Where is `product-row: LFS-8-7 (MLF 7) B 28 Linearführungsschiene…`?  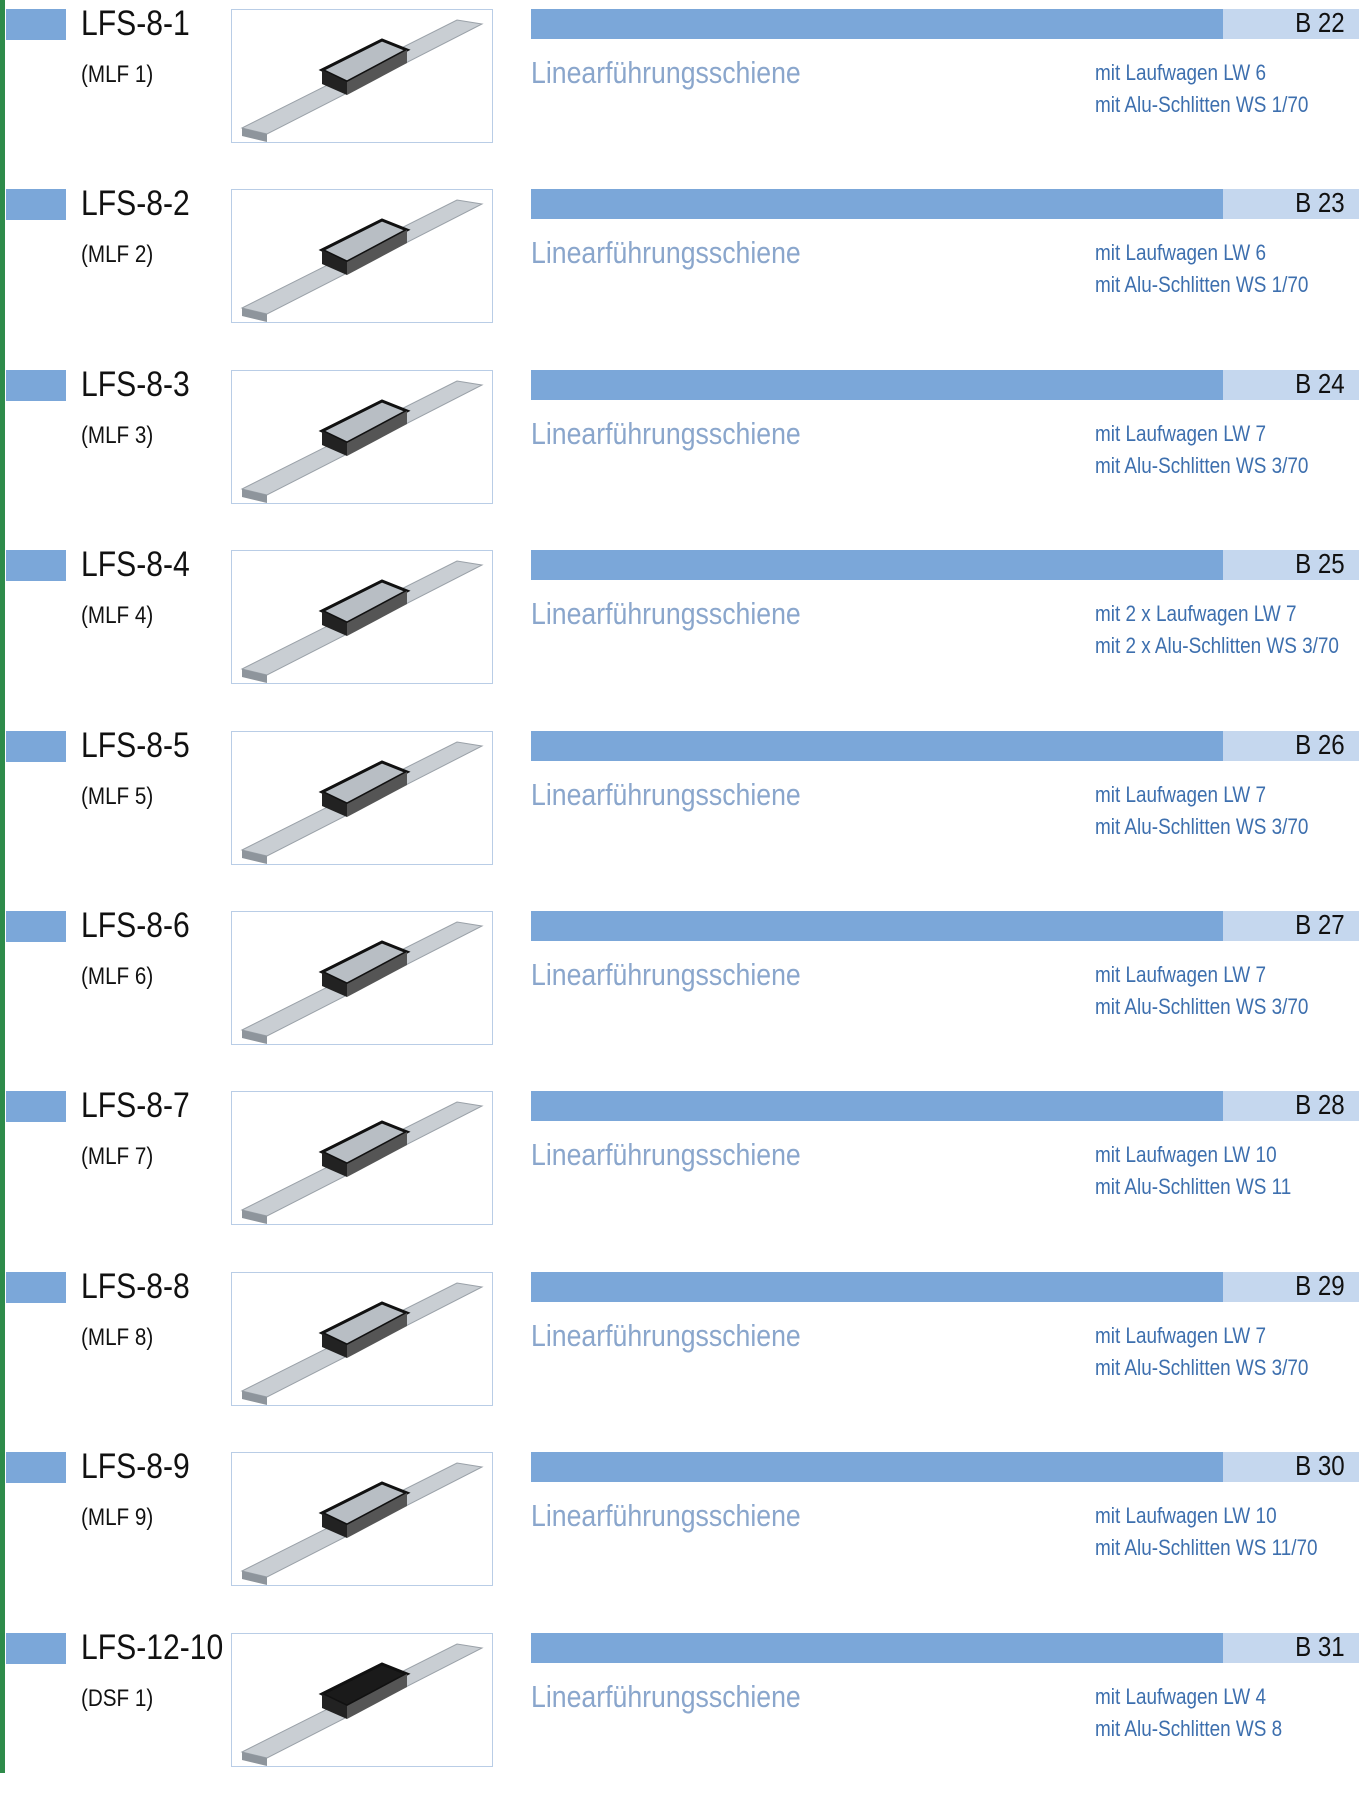
product-row: LFS-8-7 (MLF 7) B 28 Linearführungsschiene… is located at coordinates (685, 1178).